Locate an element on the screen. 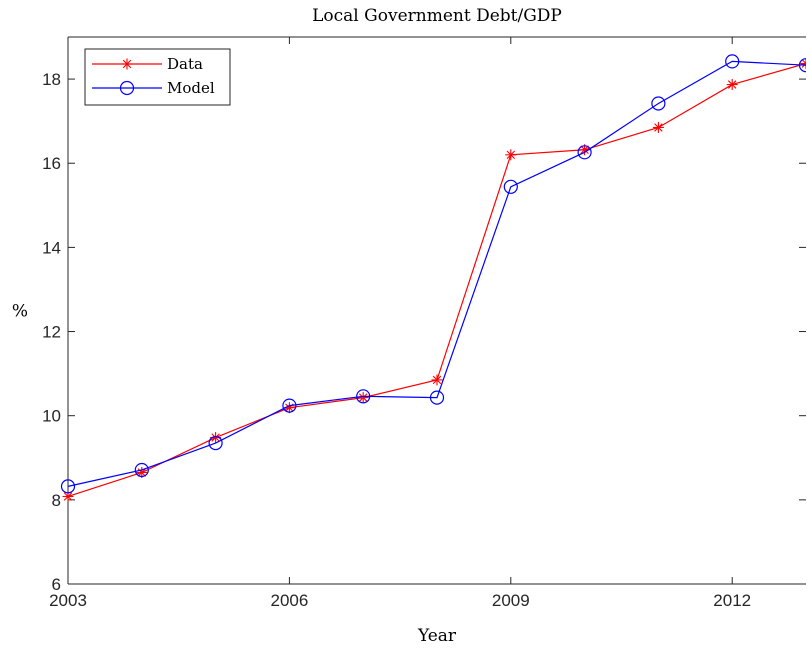  x-axis-title: Year is located at coordinates (437, 636).